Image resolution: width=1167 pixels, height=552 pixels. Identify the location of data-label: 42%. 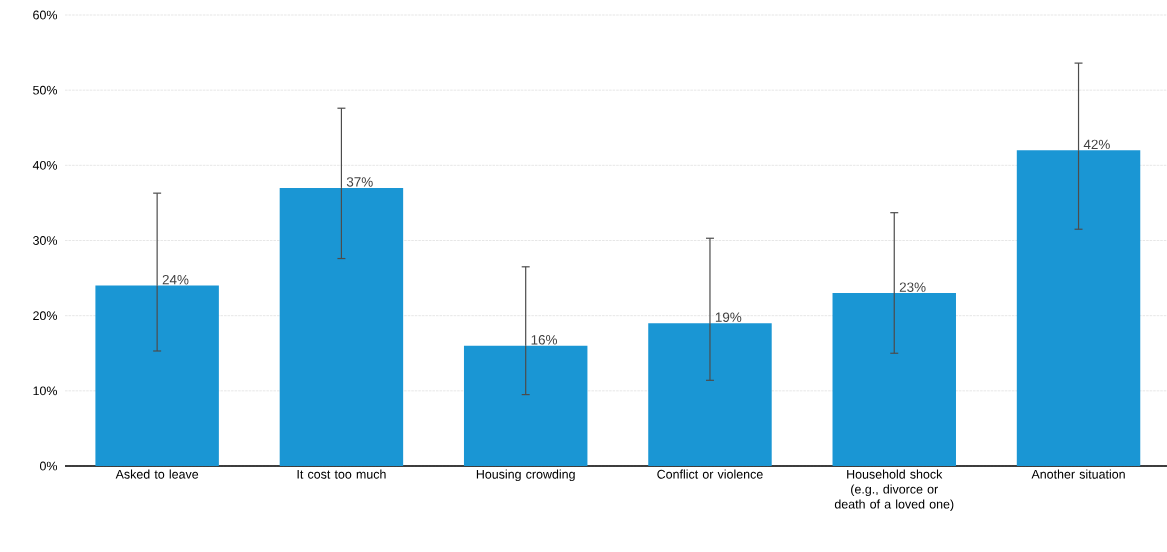
(1096, 144).